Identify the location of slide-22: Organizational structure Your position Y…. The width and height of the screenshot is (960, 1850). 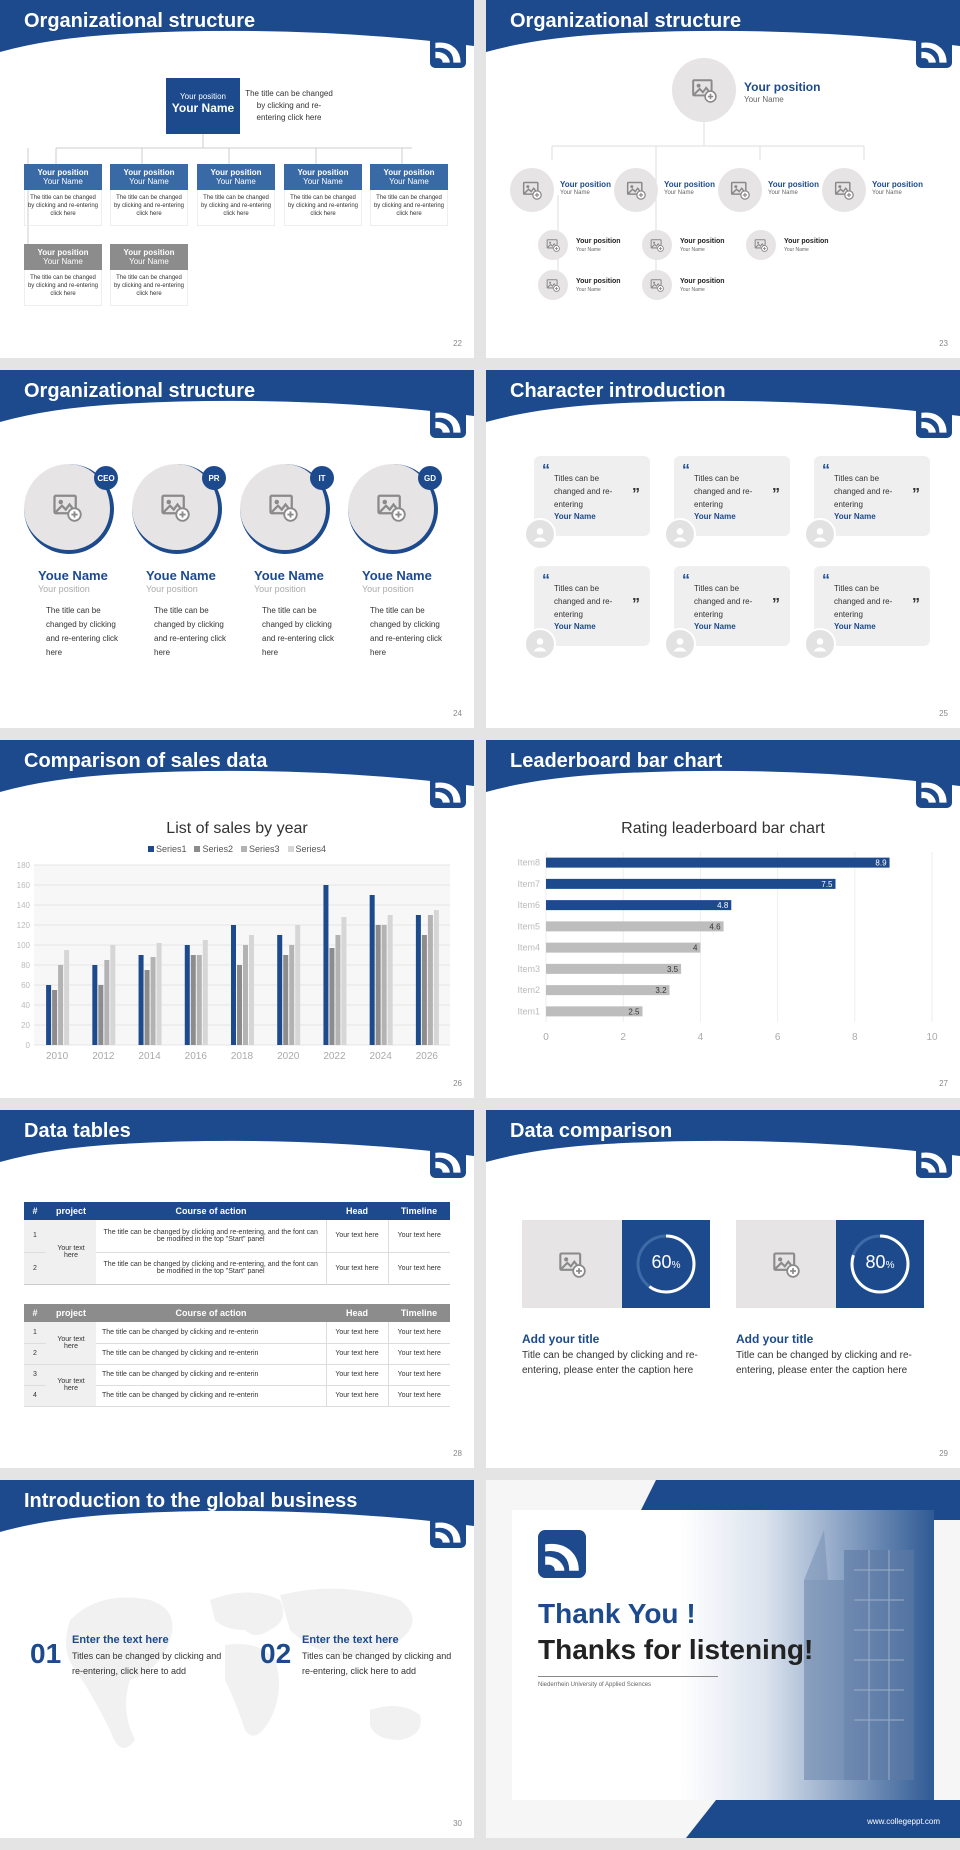
(237, 179).